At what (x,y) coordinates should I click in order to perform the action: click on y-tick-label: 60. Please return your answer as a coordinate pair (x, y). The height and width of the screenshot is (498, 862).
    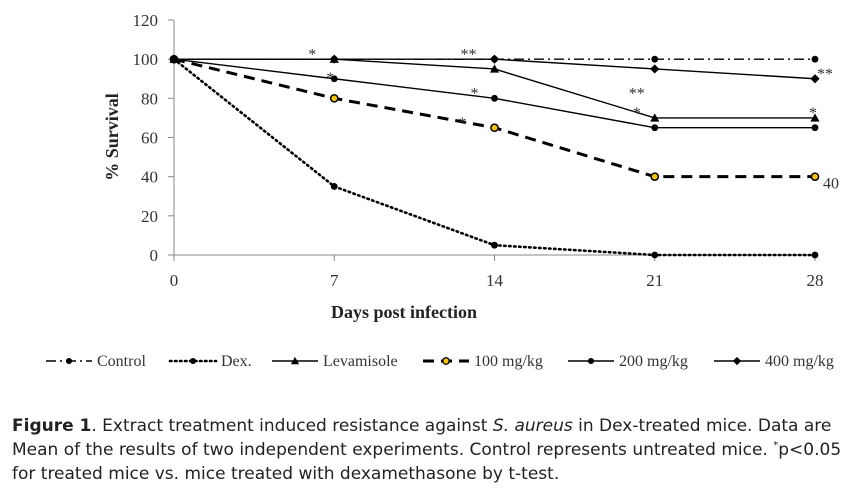
    Looking at the image, I should click on (149, 138).